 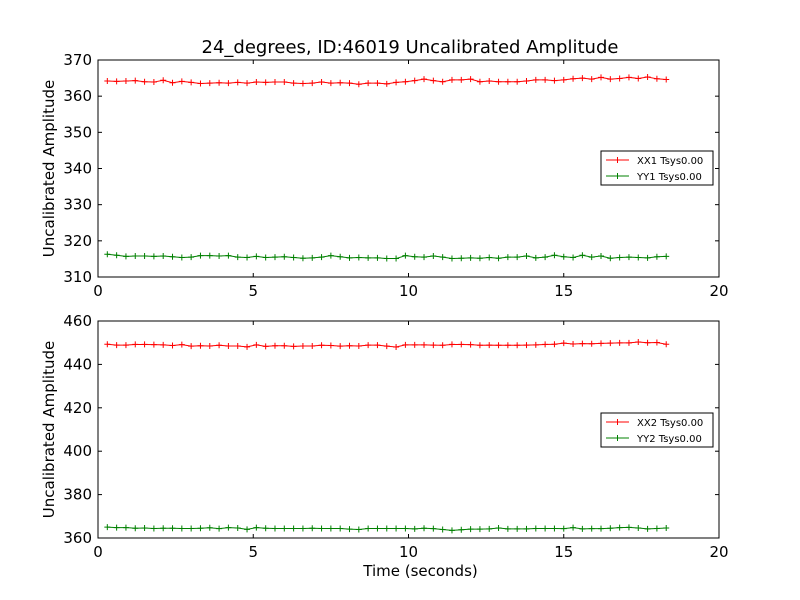 What do you see at coordinates (77, 451) in the screenshot?
I see `y-tick-label: 400` at bounding box center [77, 451].